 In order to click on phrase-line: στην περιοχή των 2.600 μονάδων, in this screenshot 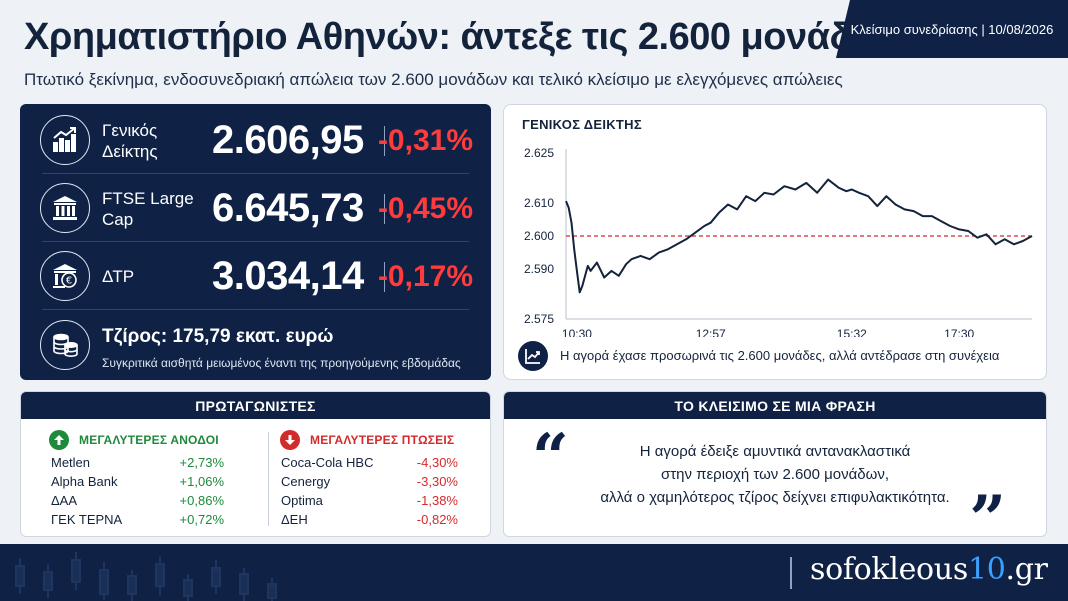, I will do `click(775, 474)`.